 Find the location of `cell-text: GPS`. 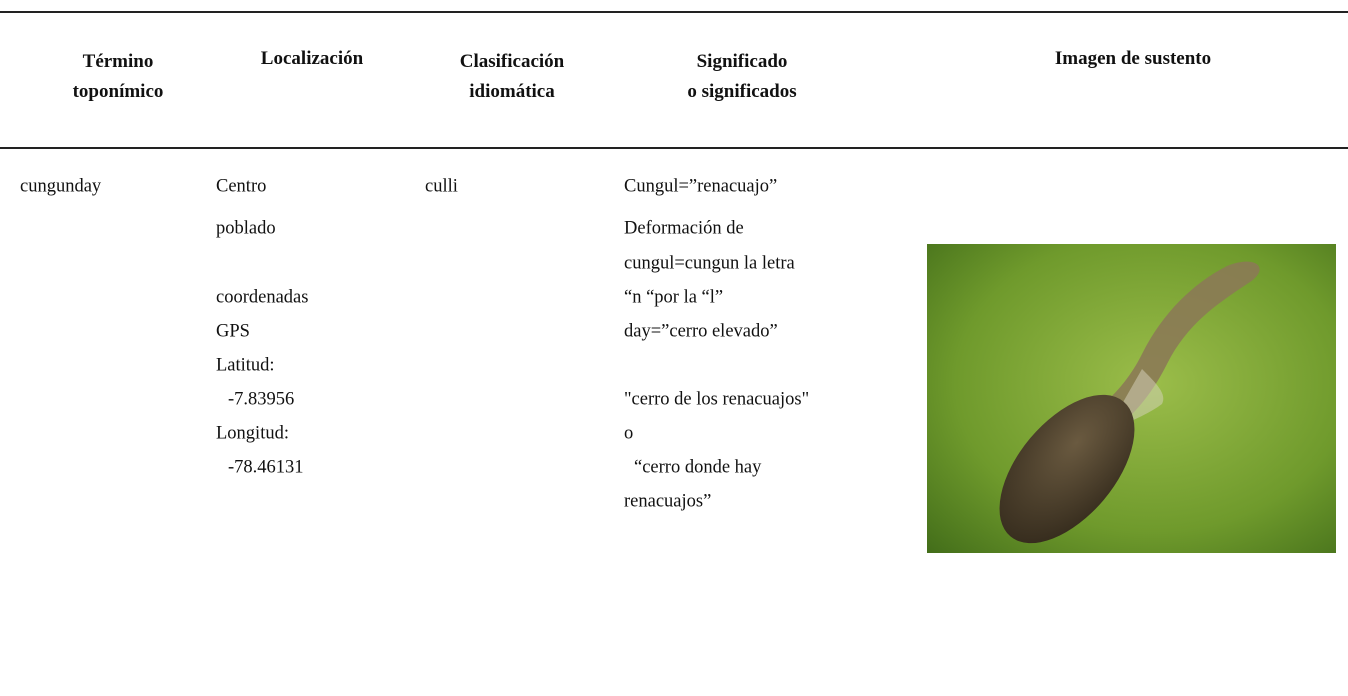

cell-text: GPS is located at coordinates (233, 331).